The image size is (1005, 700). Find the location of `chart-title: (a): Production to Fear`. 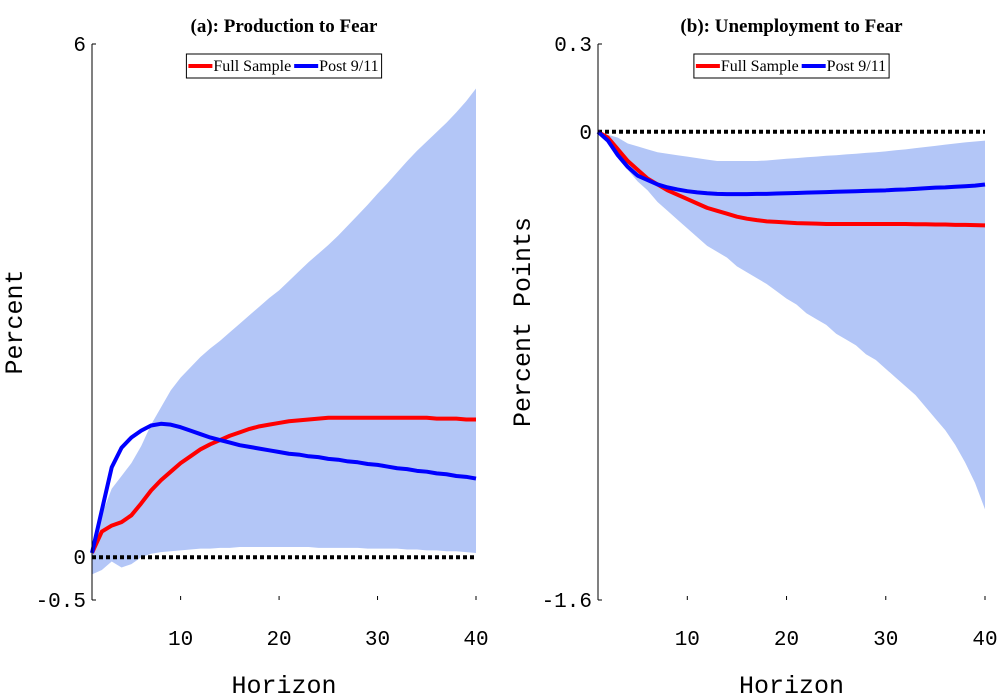

chart-title: (a): Production to Fear is located at coordinates (285, 26).